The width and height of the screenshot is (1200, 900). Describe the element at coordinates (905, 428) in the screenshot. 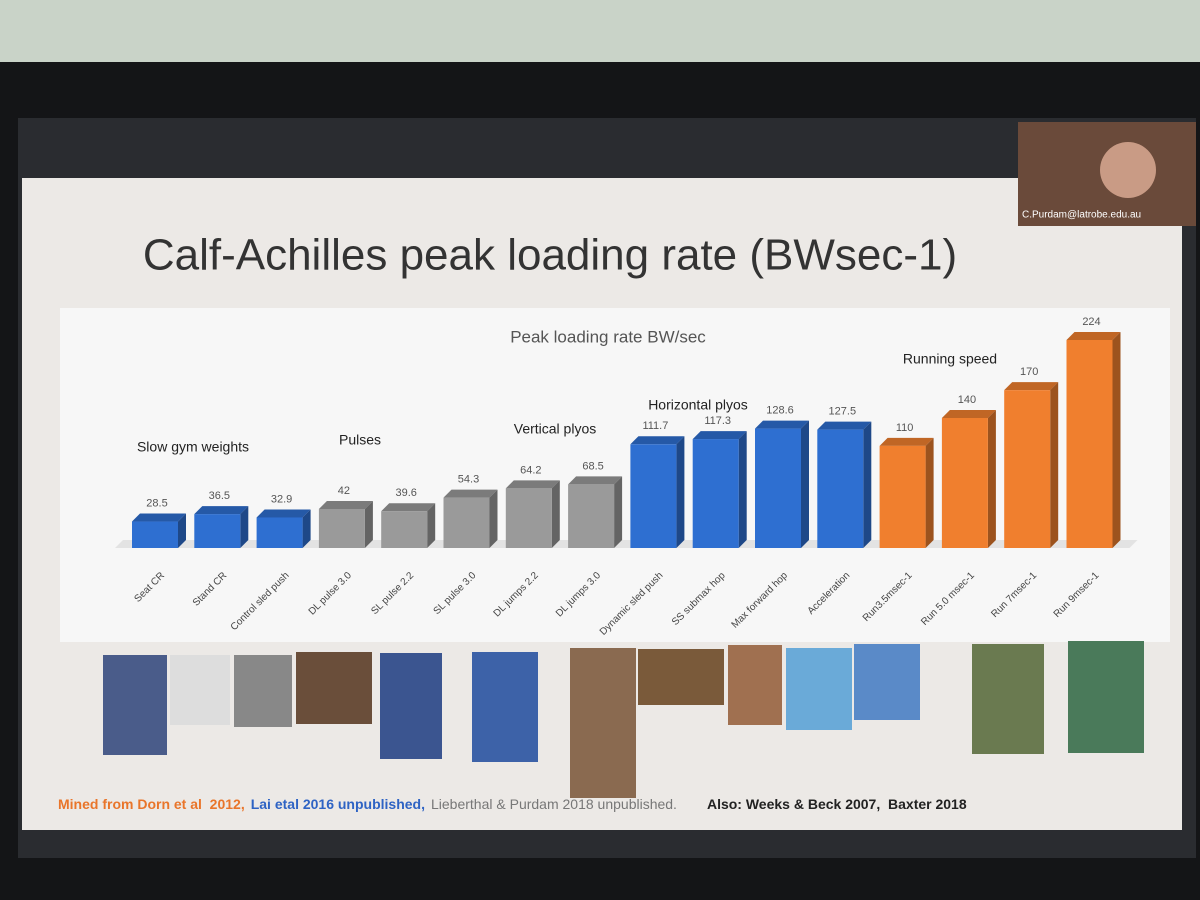

I see `value-label: 110` at that location.